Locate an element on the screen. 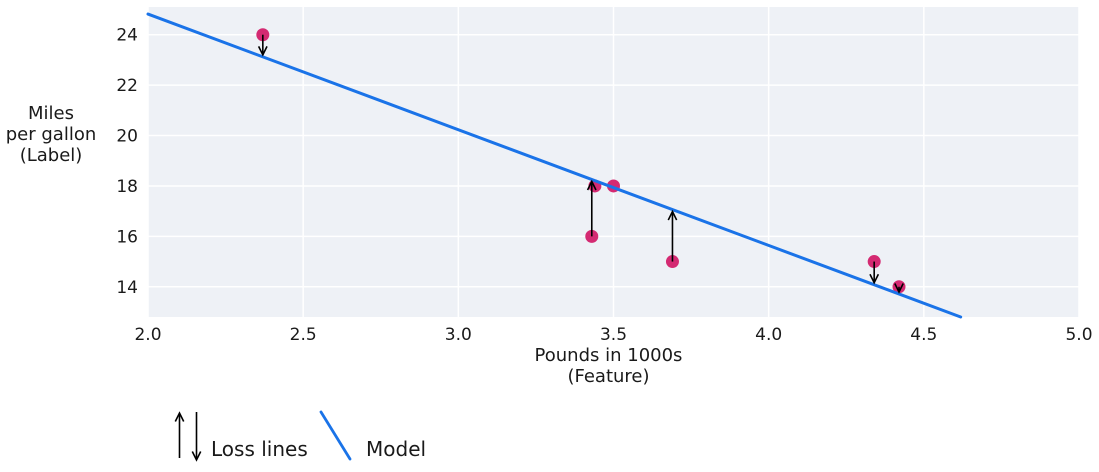 The width and height of the screenshot is (1099, 472). x-axis-label-line: Pounds in 1000s is located at coordinates (609, 355).